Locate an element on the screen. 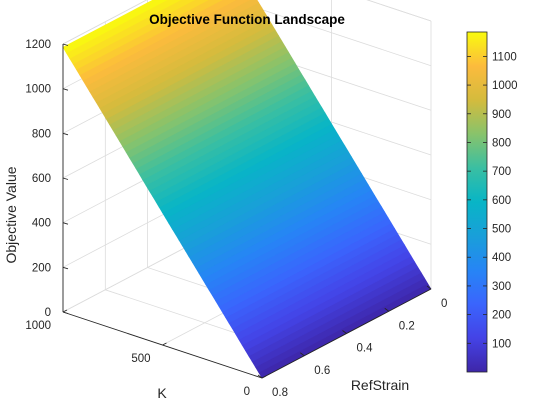 This screenshot has height=420, width=560. colorbar-tick-label: 900 is located at coordinates (501, 115).